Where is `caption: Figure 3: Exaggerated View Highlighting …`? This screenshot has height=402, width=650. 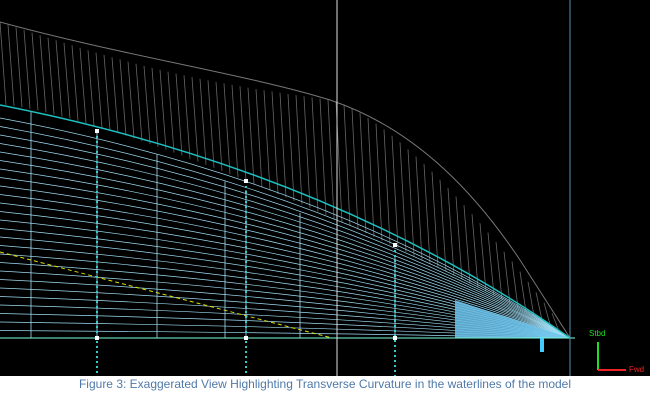
caption: Figure 3: Exaggerated View Highlighting … is located at coordinates (325, 384).